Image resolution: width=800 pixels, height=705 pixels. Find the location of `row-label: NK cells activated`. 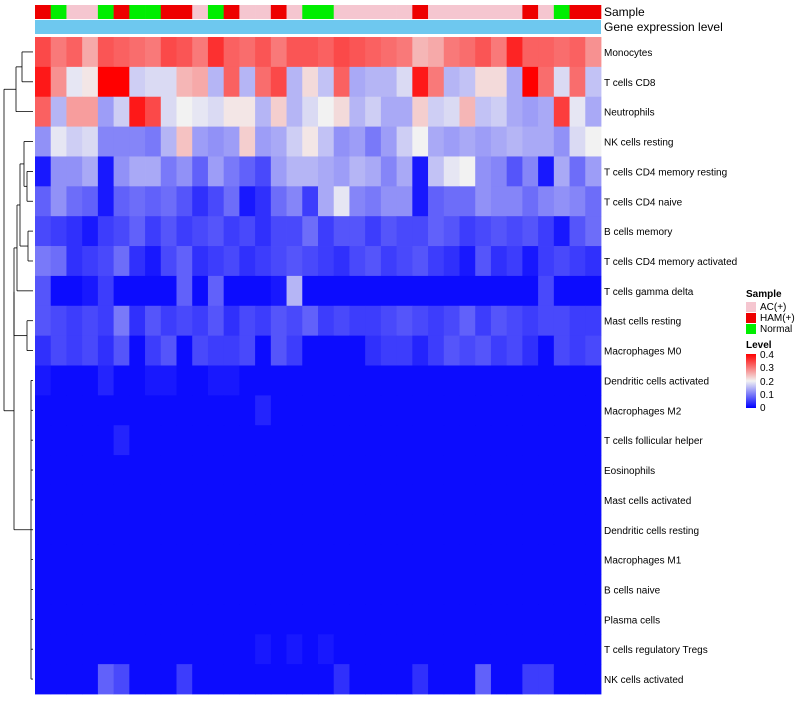

row-label: NK cells activated is located at coordinates (643, 680).